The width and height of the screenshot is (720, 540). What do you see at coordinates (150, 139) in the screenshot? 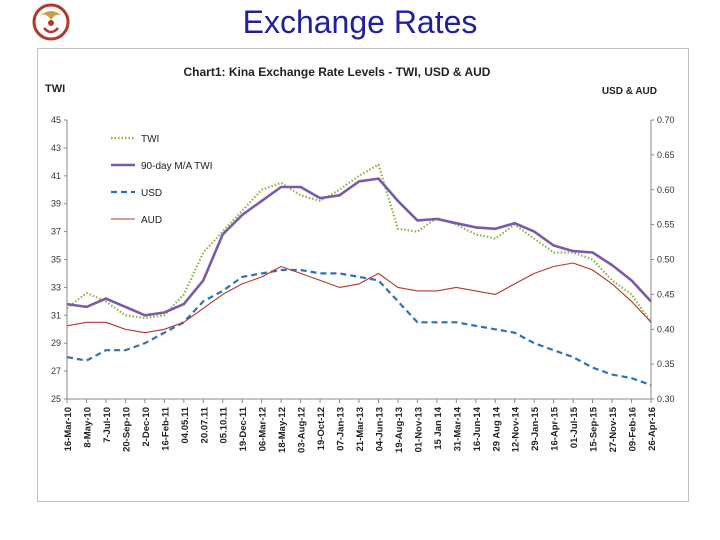
I see `legend-label: TWI` at bounding box center [150, 139].